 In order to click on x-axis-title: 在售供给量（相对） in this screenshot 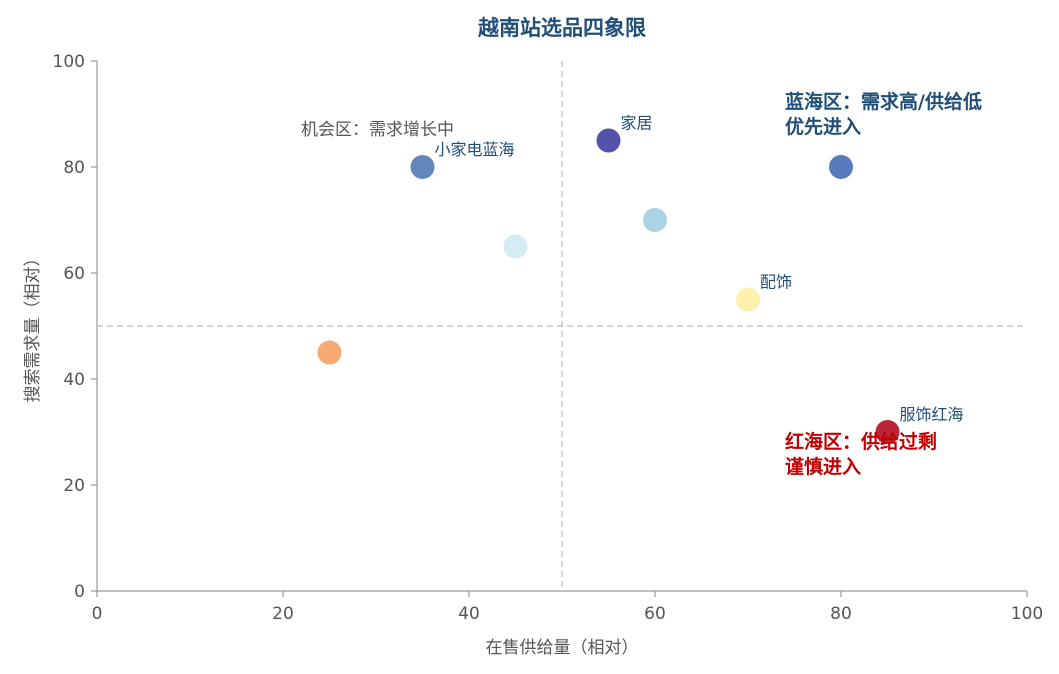, I will do `click(562, 648)`.